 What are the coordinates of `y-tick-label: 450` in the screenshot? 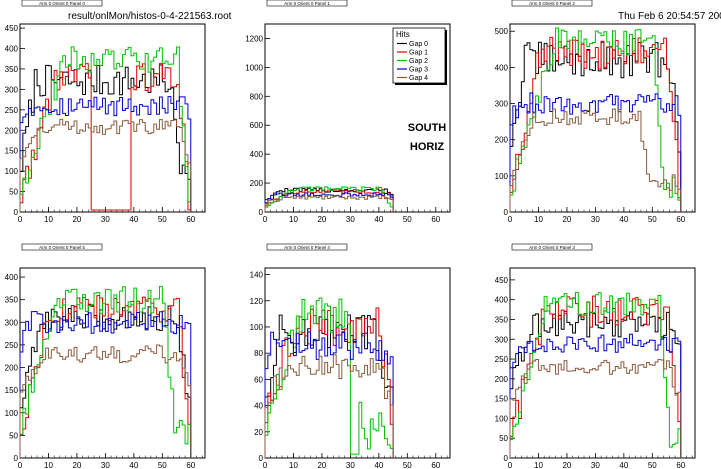 It's located at (502, 280).